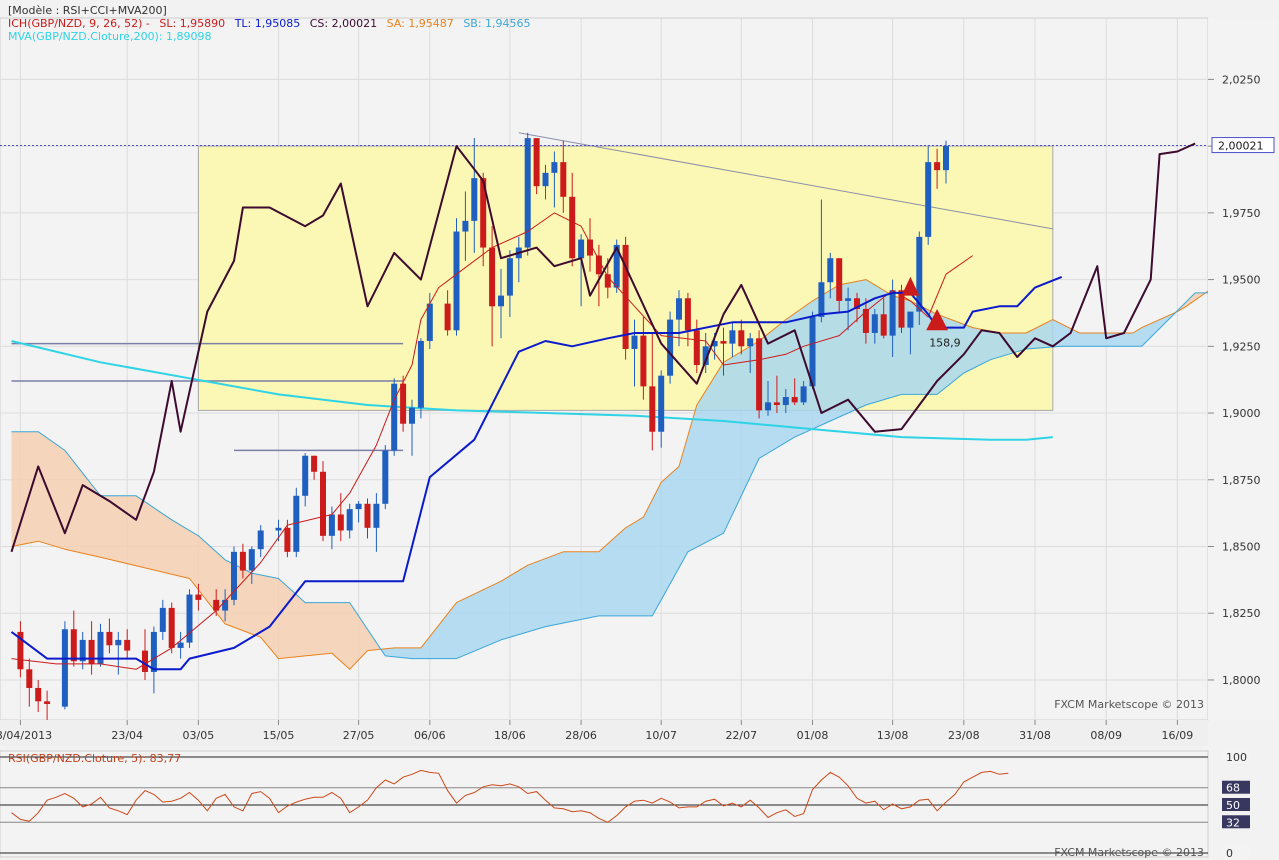  I want to click on rsi-panel, so click(604, 804).